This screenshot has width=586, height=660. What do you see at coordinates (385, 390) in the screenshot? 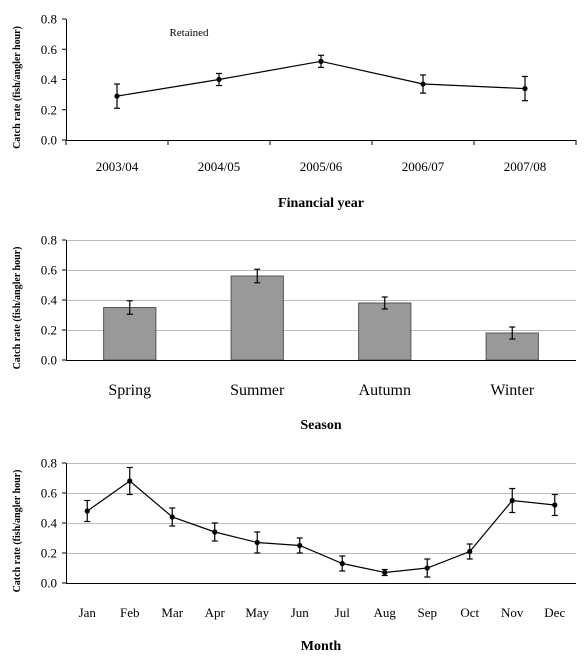
I see `x-tick-label: Autumn` at bounding box center [385, 390].